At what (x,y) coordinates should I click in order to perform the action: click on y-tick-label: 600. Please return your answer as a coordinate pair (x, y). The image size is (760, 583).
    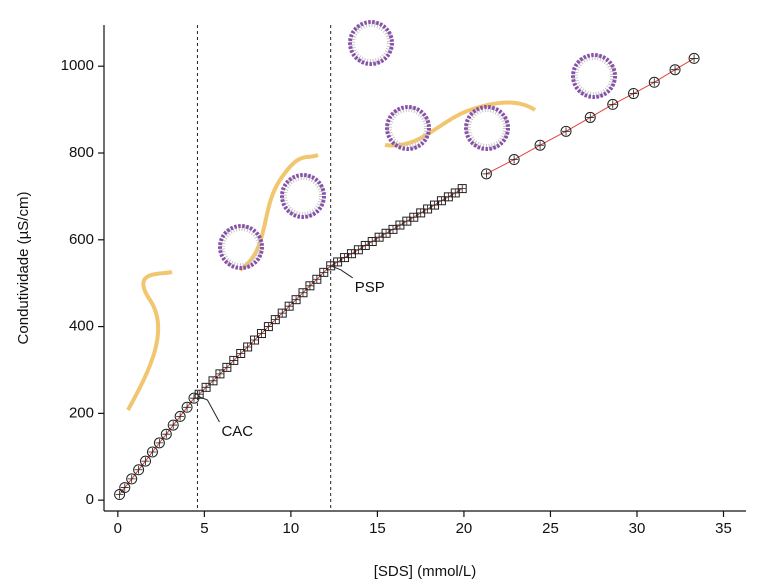
    Looking at the image, I should click on (81, 239).